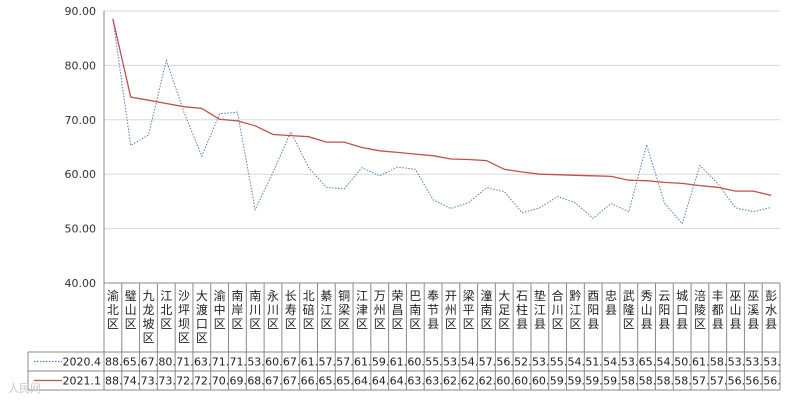 The height and width of the screenshot is (403, 786). What do you see at coordinates (433, 310) in the screenshot?
I see `x-category-label: 奉节县` at bounding box center [433, 310].